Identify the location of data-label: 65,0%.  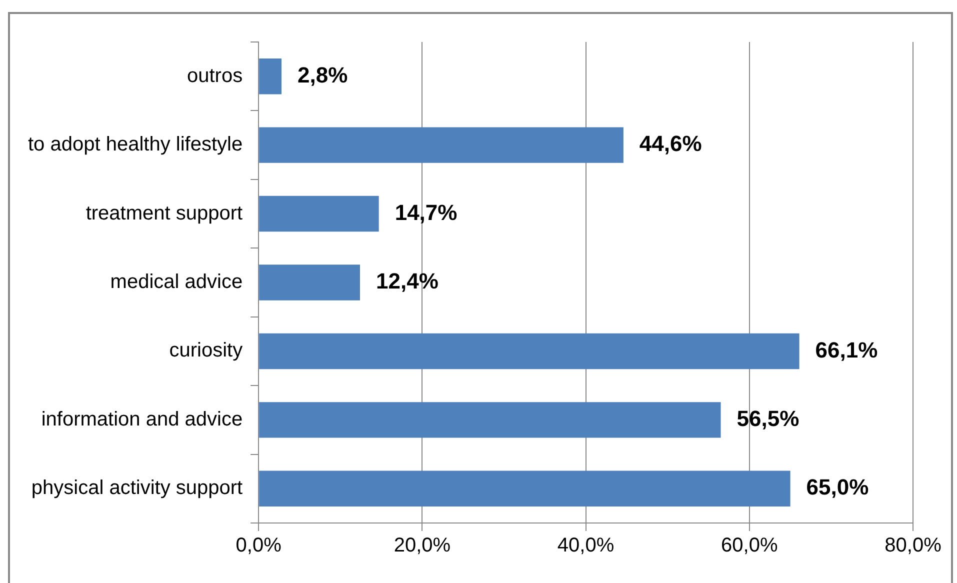
(837, 487).